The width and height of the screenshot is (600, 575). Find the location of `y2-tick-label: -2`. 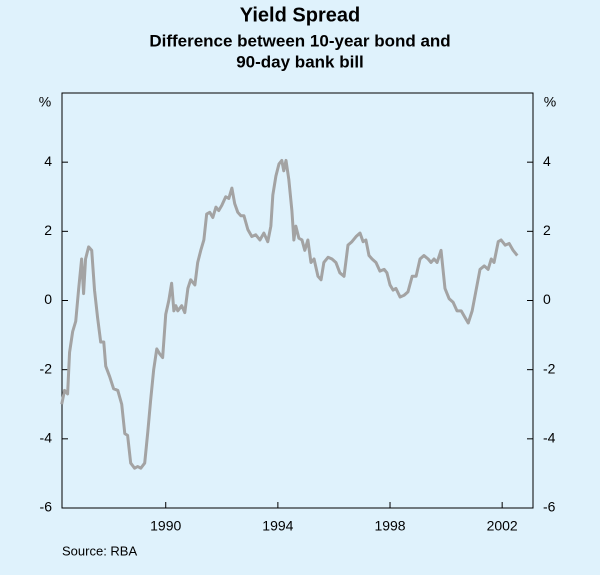

y2-tick-label: -2 is located at coordinates (549, 368).